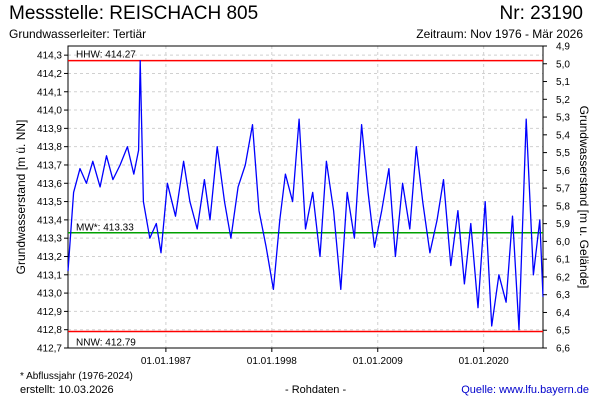 This screenshot has height=400, width=600. I want to click on y2-axis-label: Grundwasserstand [m u. Gelände], so click(584, 197).